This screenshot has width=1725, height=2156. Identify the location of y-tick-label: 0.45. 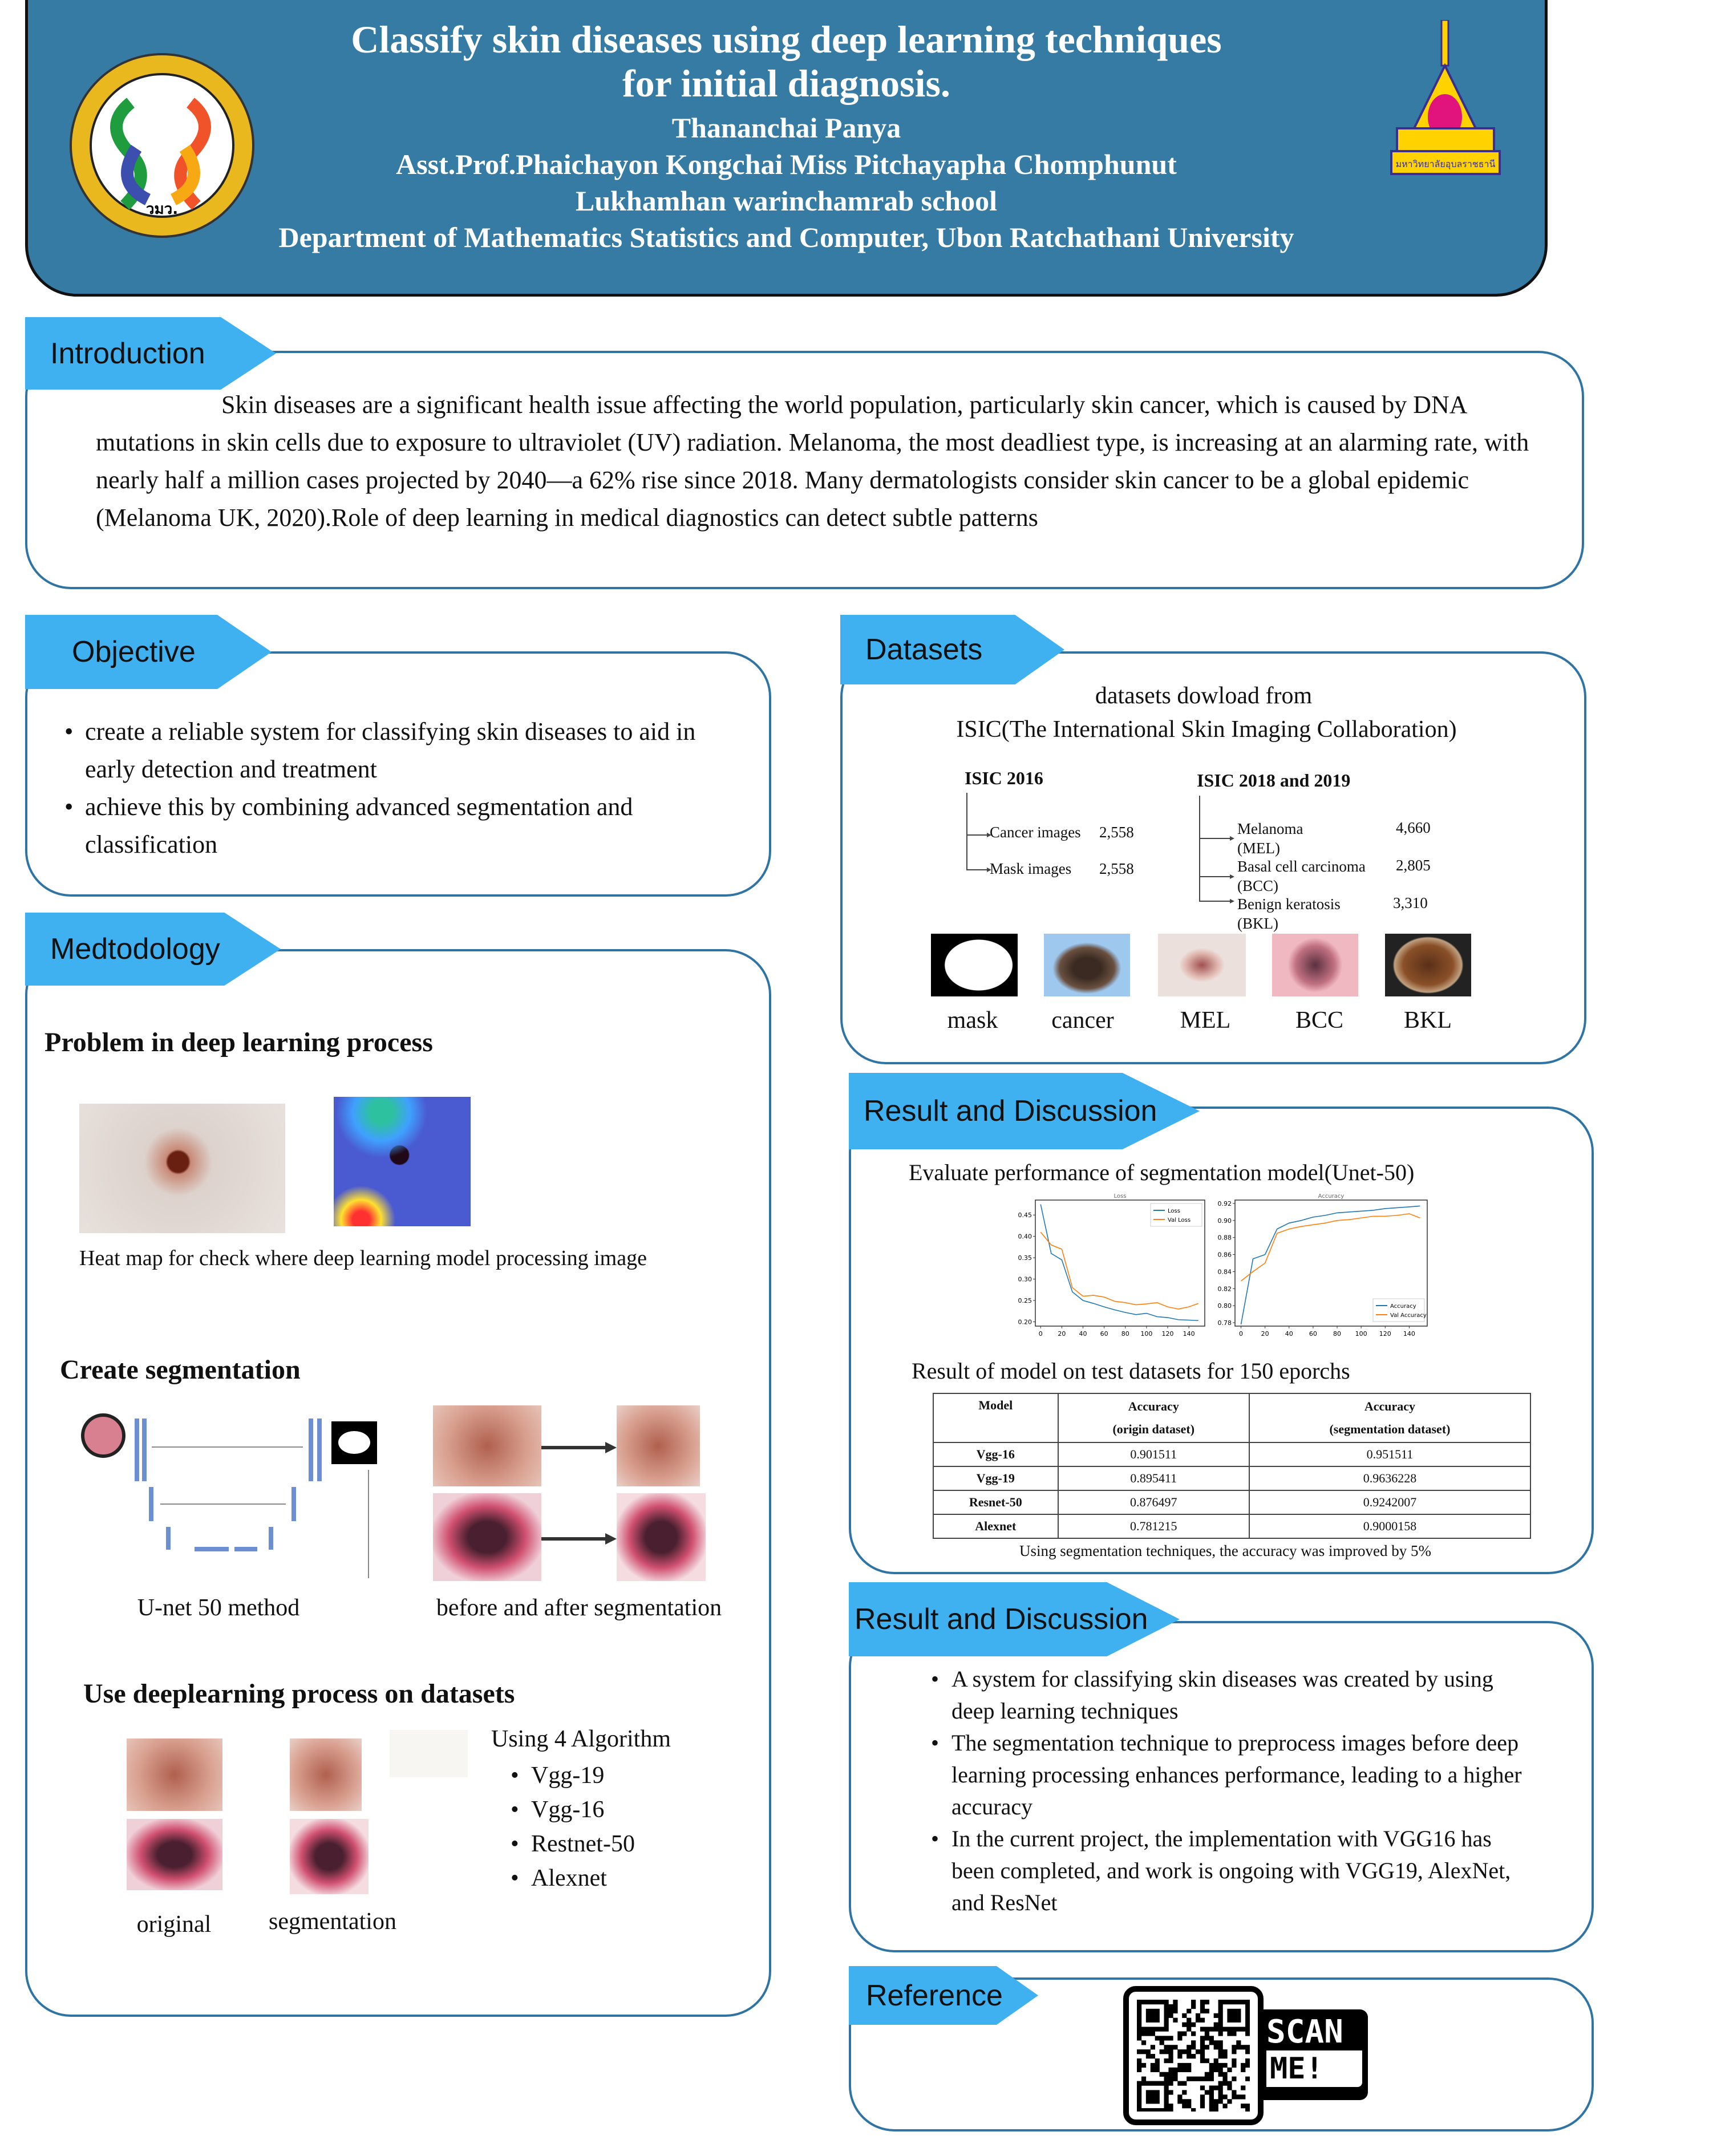
(1025, 1215).